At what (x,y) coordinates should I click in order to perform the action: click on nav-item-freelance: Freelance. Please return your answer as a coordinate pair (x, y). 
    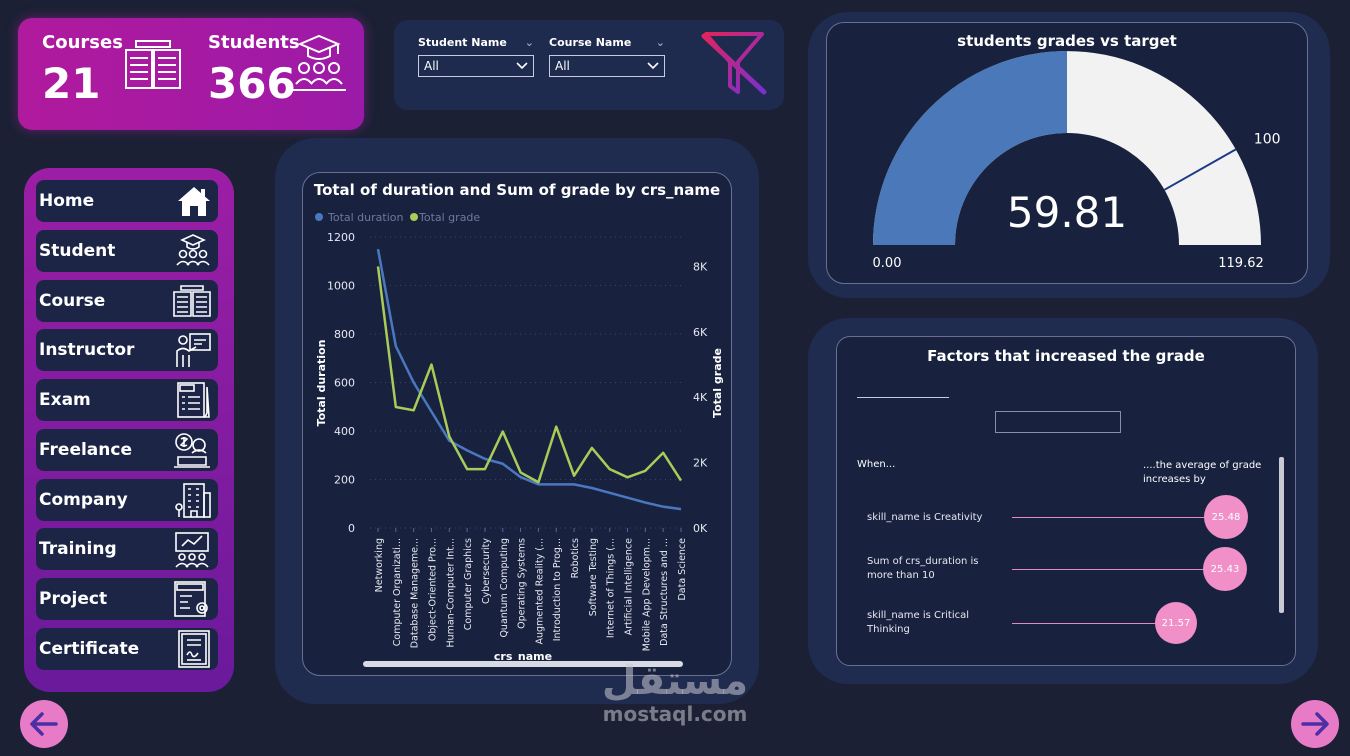
    Looking at the image, I should click on (127, 450).